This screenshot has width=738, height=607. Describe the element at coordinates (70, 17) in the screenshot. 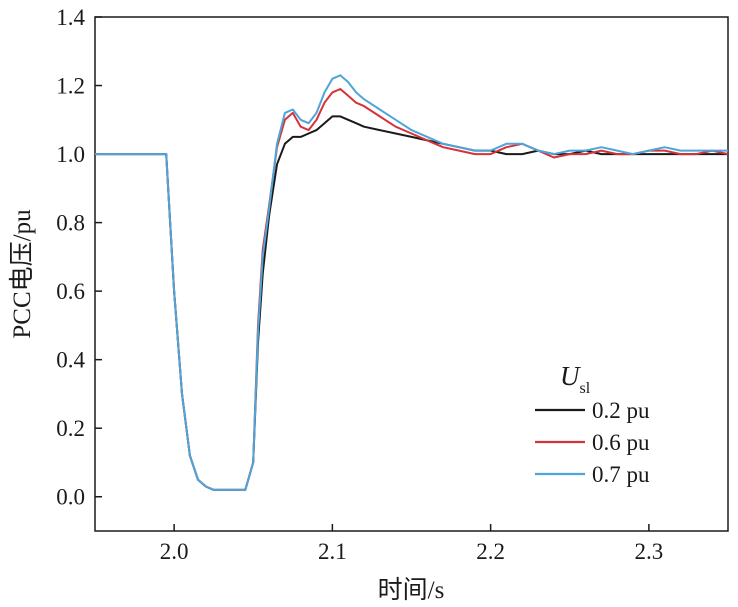

I see `y-tick-label: 1.4` at that location.